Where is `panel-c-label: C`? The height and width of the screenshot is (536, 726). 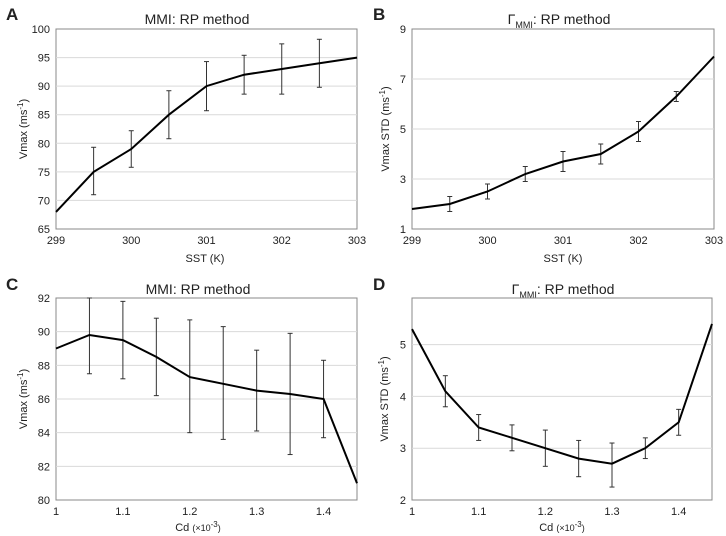
panel-c-label: C is located at coordinates (12, 284).